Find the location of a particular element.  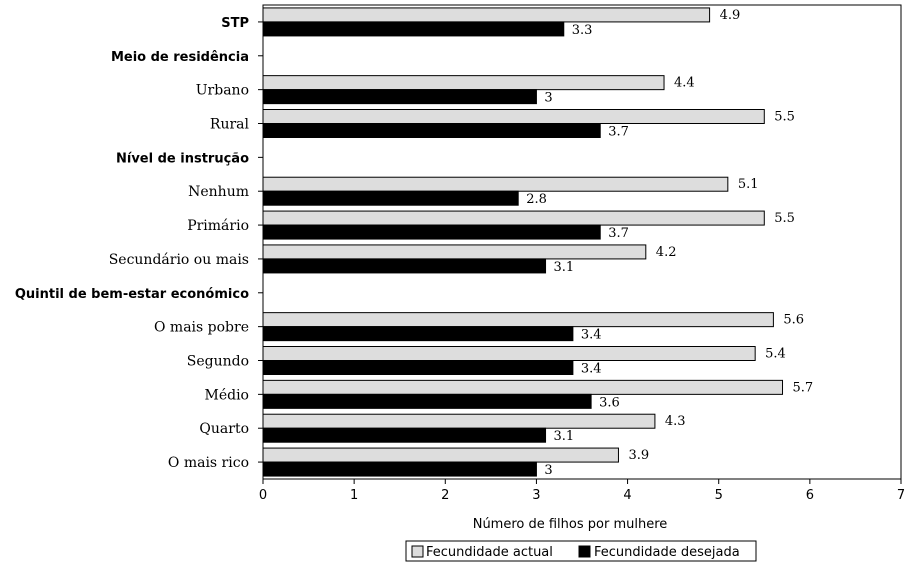

bar-desejada-secundario-ou-mais is located at coordinates (404, 266).